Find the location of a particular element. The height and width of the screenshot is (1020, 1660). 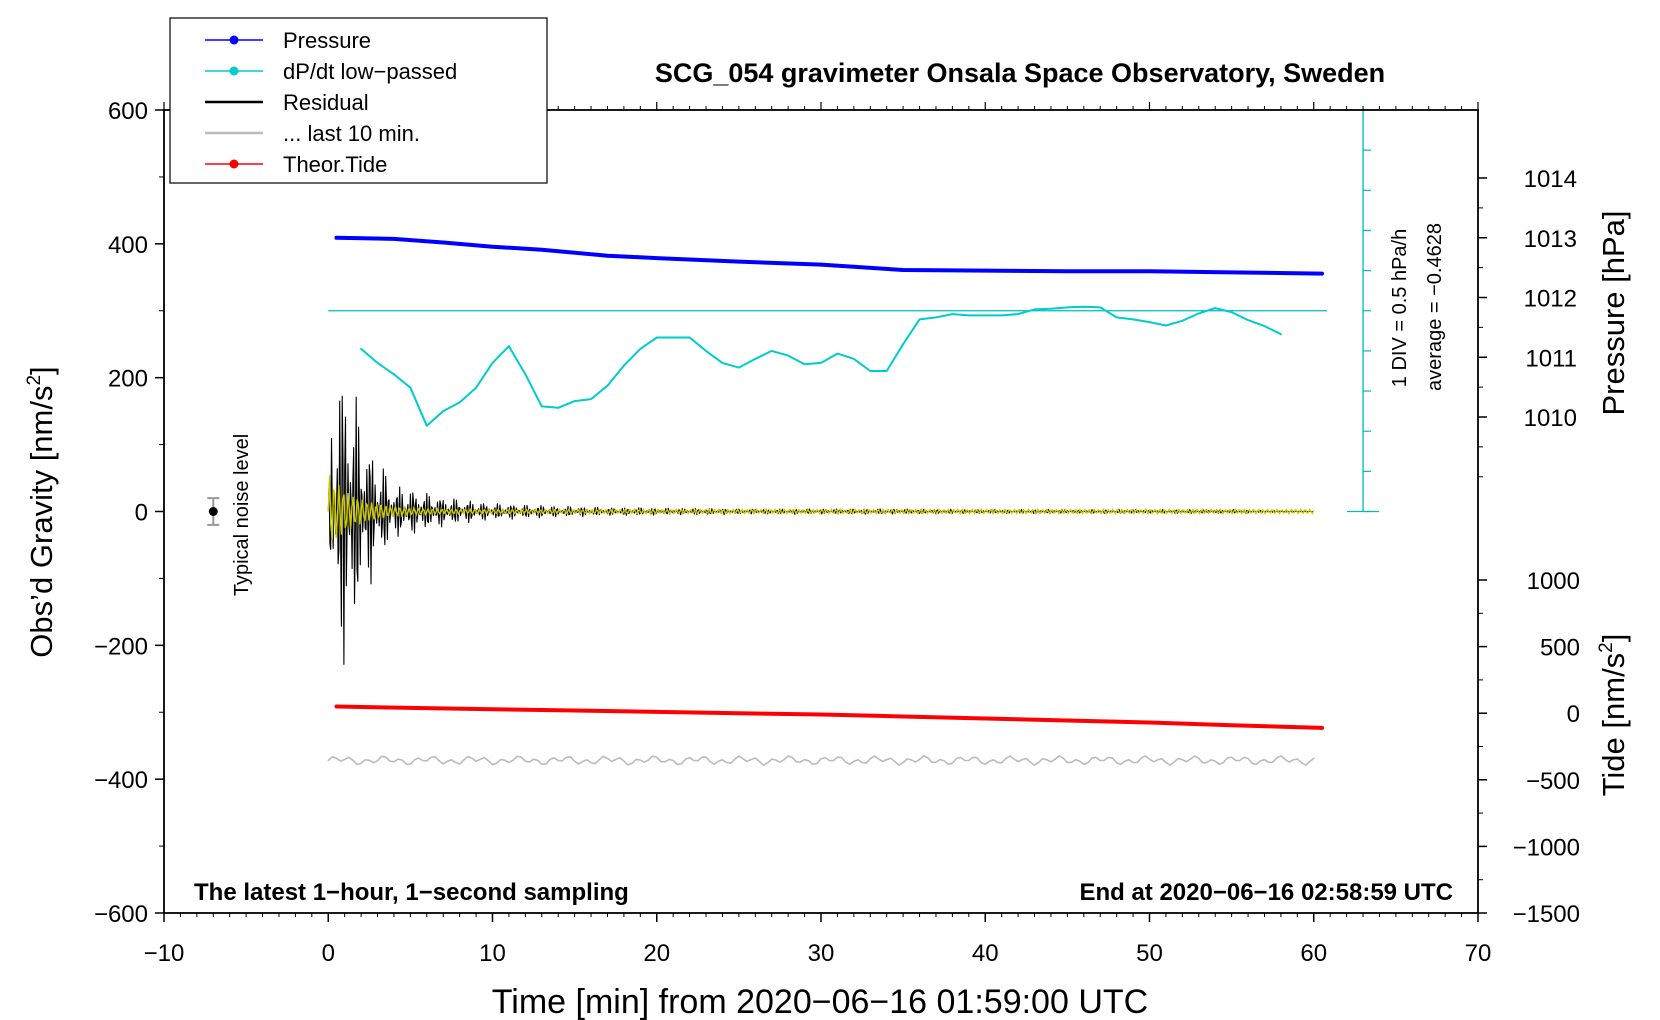

y-tick-label: 200 is located at coordinates (128, 379).